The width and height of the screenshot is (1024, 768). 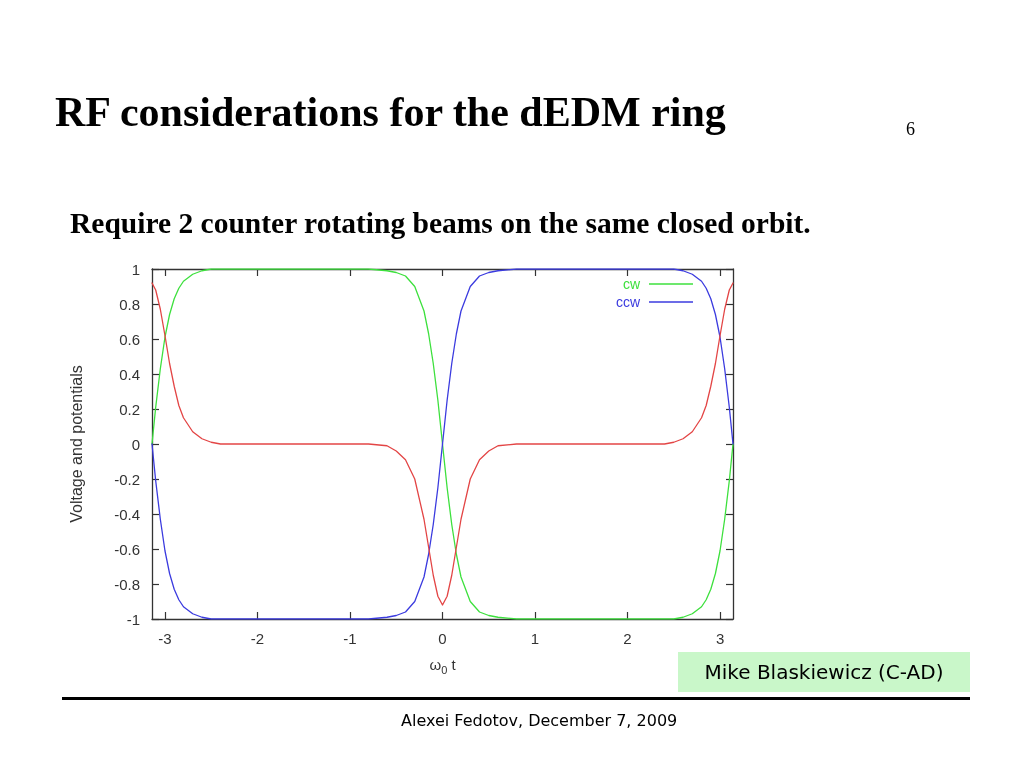 What do you see at coordinates (127, 514) in the screenshot?
I see `y-tick-label: -0.4` at bounding box center [127, 514].